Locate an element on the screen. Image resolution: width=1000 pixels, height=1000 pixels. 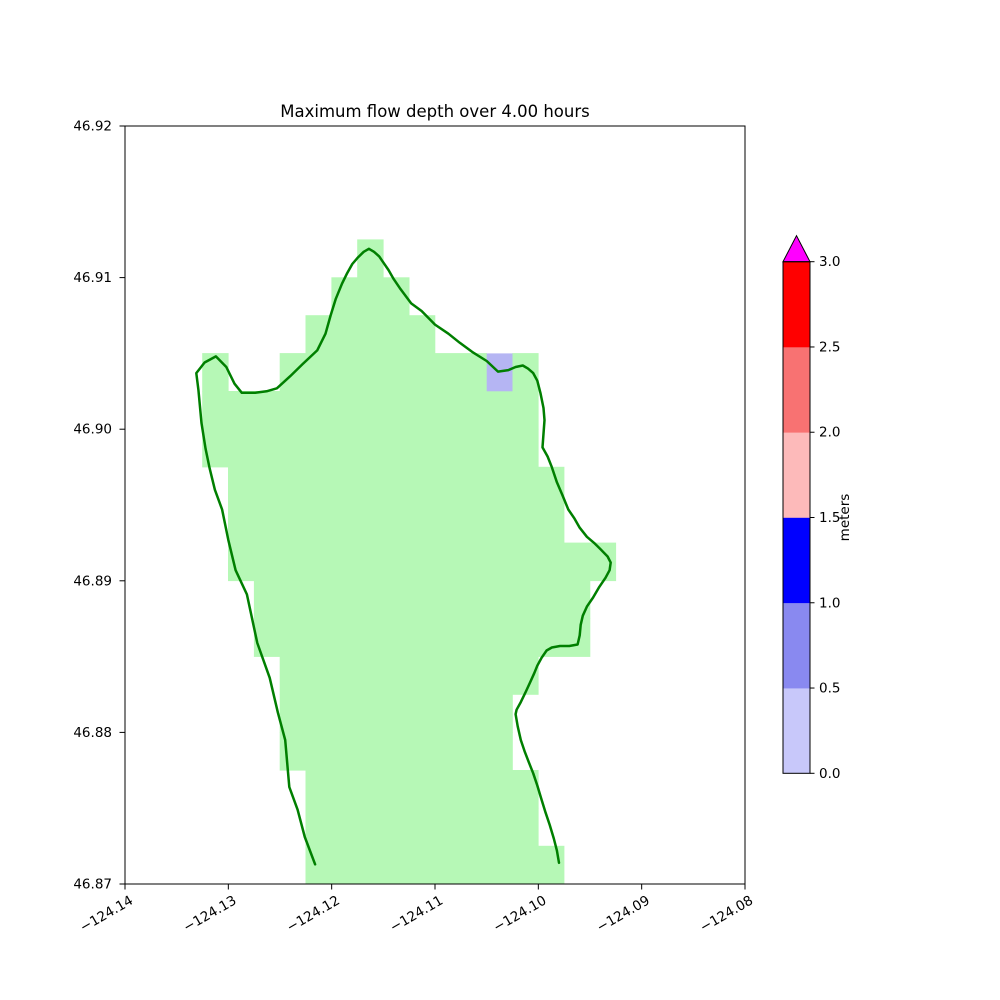
colorbar-tick-label: 1.5 is located at coordinates (829, 518).